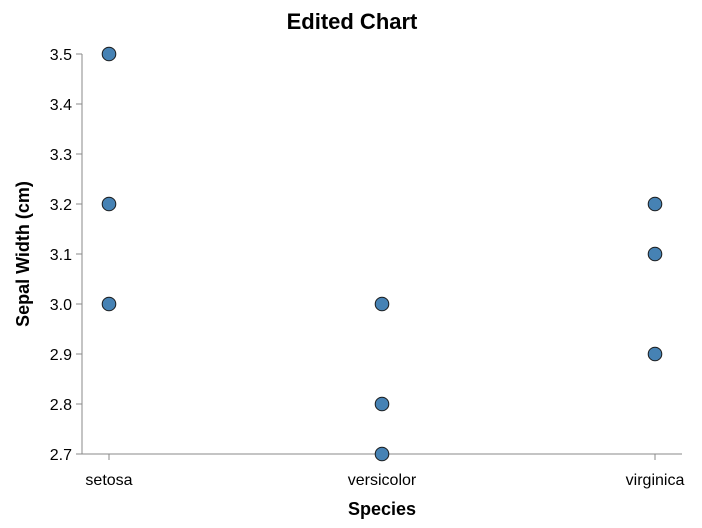  What do you see at coordinates (382, 509) in the screenshot?
I see `x-axis-title: Species` at bounding box center [382, 509].